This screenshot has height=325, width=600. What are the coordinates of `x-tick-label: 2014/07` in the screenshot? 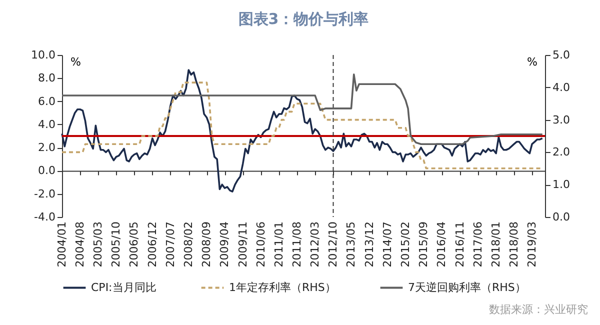 It's located at (387, 245).